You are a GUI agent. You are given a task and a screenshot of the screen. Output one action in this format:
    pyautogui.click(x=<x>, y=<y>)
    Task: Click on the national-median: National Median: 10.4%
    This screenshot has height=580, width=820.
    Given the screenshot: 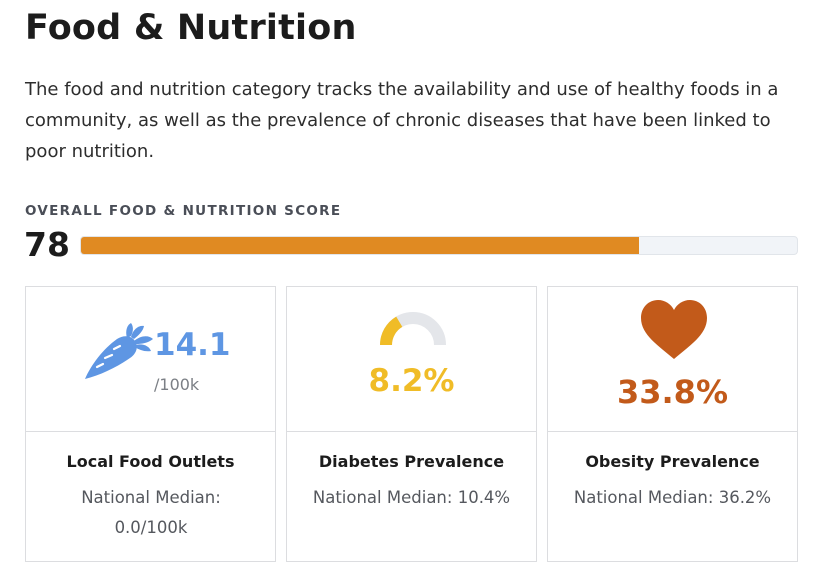 What is the action you would take?
    pyautogui.click(x=411, y=497)
    